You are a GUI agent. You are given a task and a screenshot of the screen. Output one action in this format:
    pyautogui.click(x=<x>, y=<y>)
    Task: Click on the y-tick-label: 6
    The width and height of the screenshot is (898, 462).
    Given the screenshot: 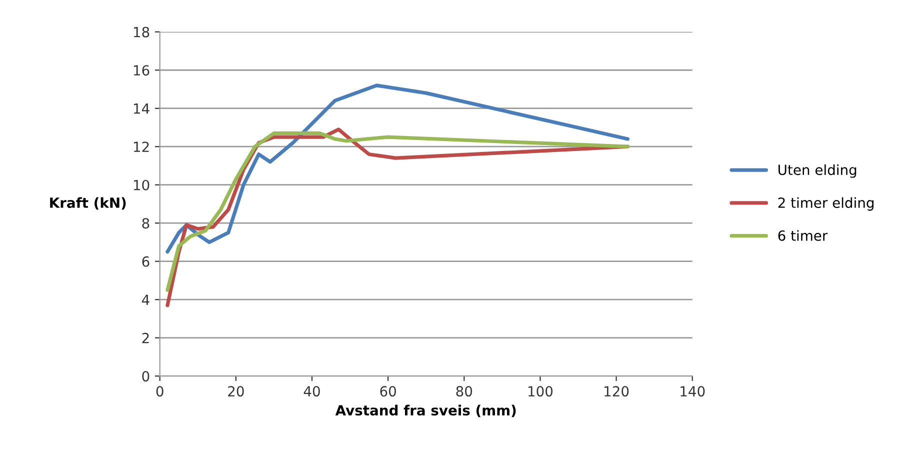 What is the action you would take?
    pyautogui.click(x=146, y=261)
    